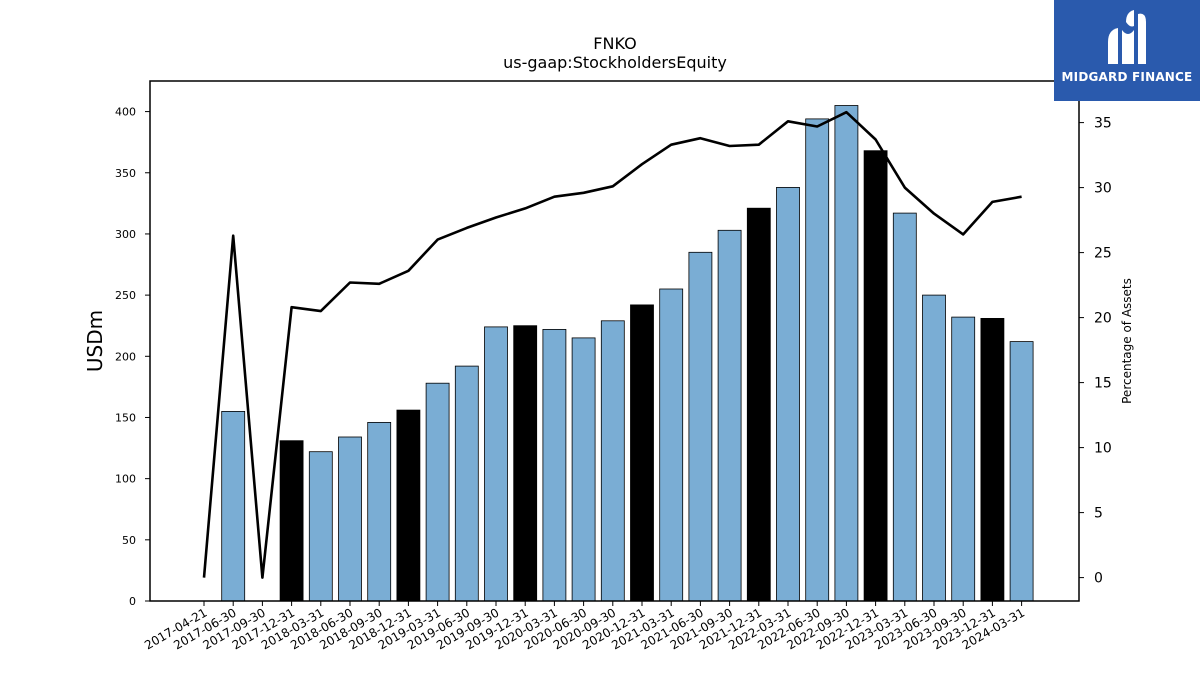 The image size is (1200, 675). I want to click on y2-tick-label: 25, so click(1103, 254).